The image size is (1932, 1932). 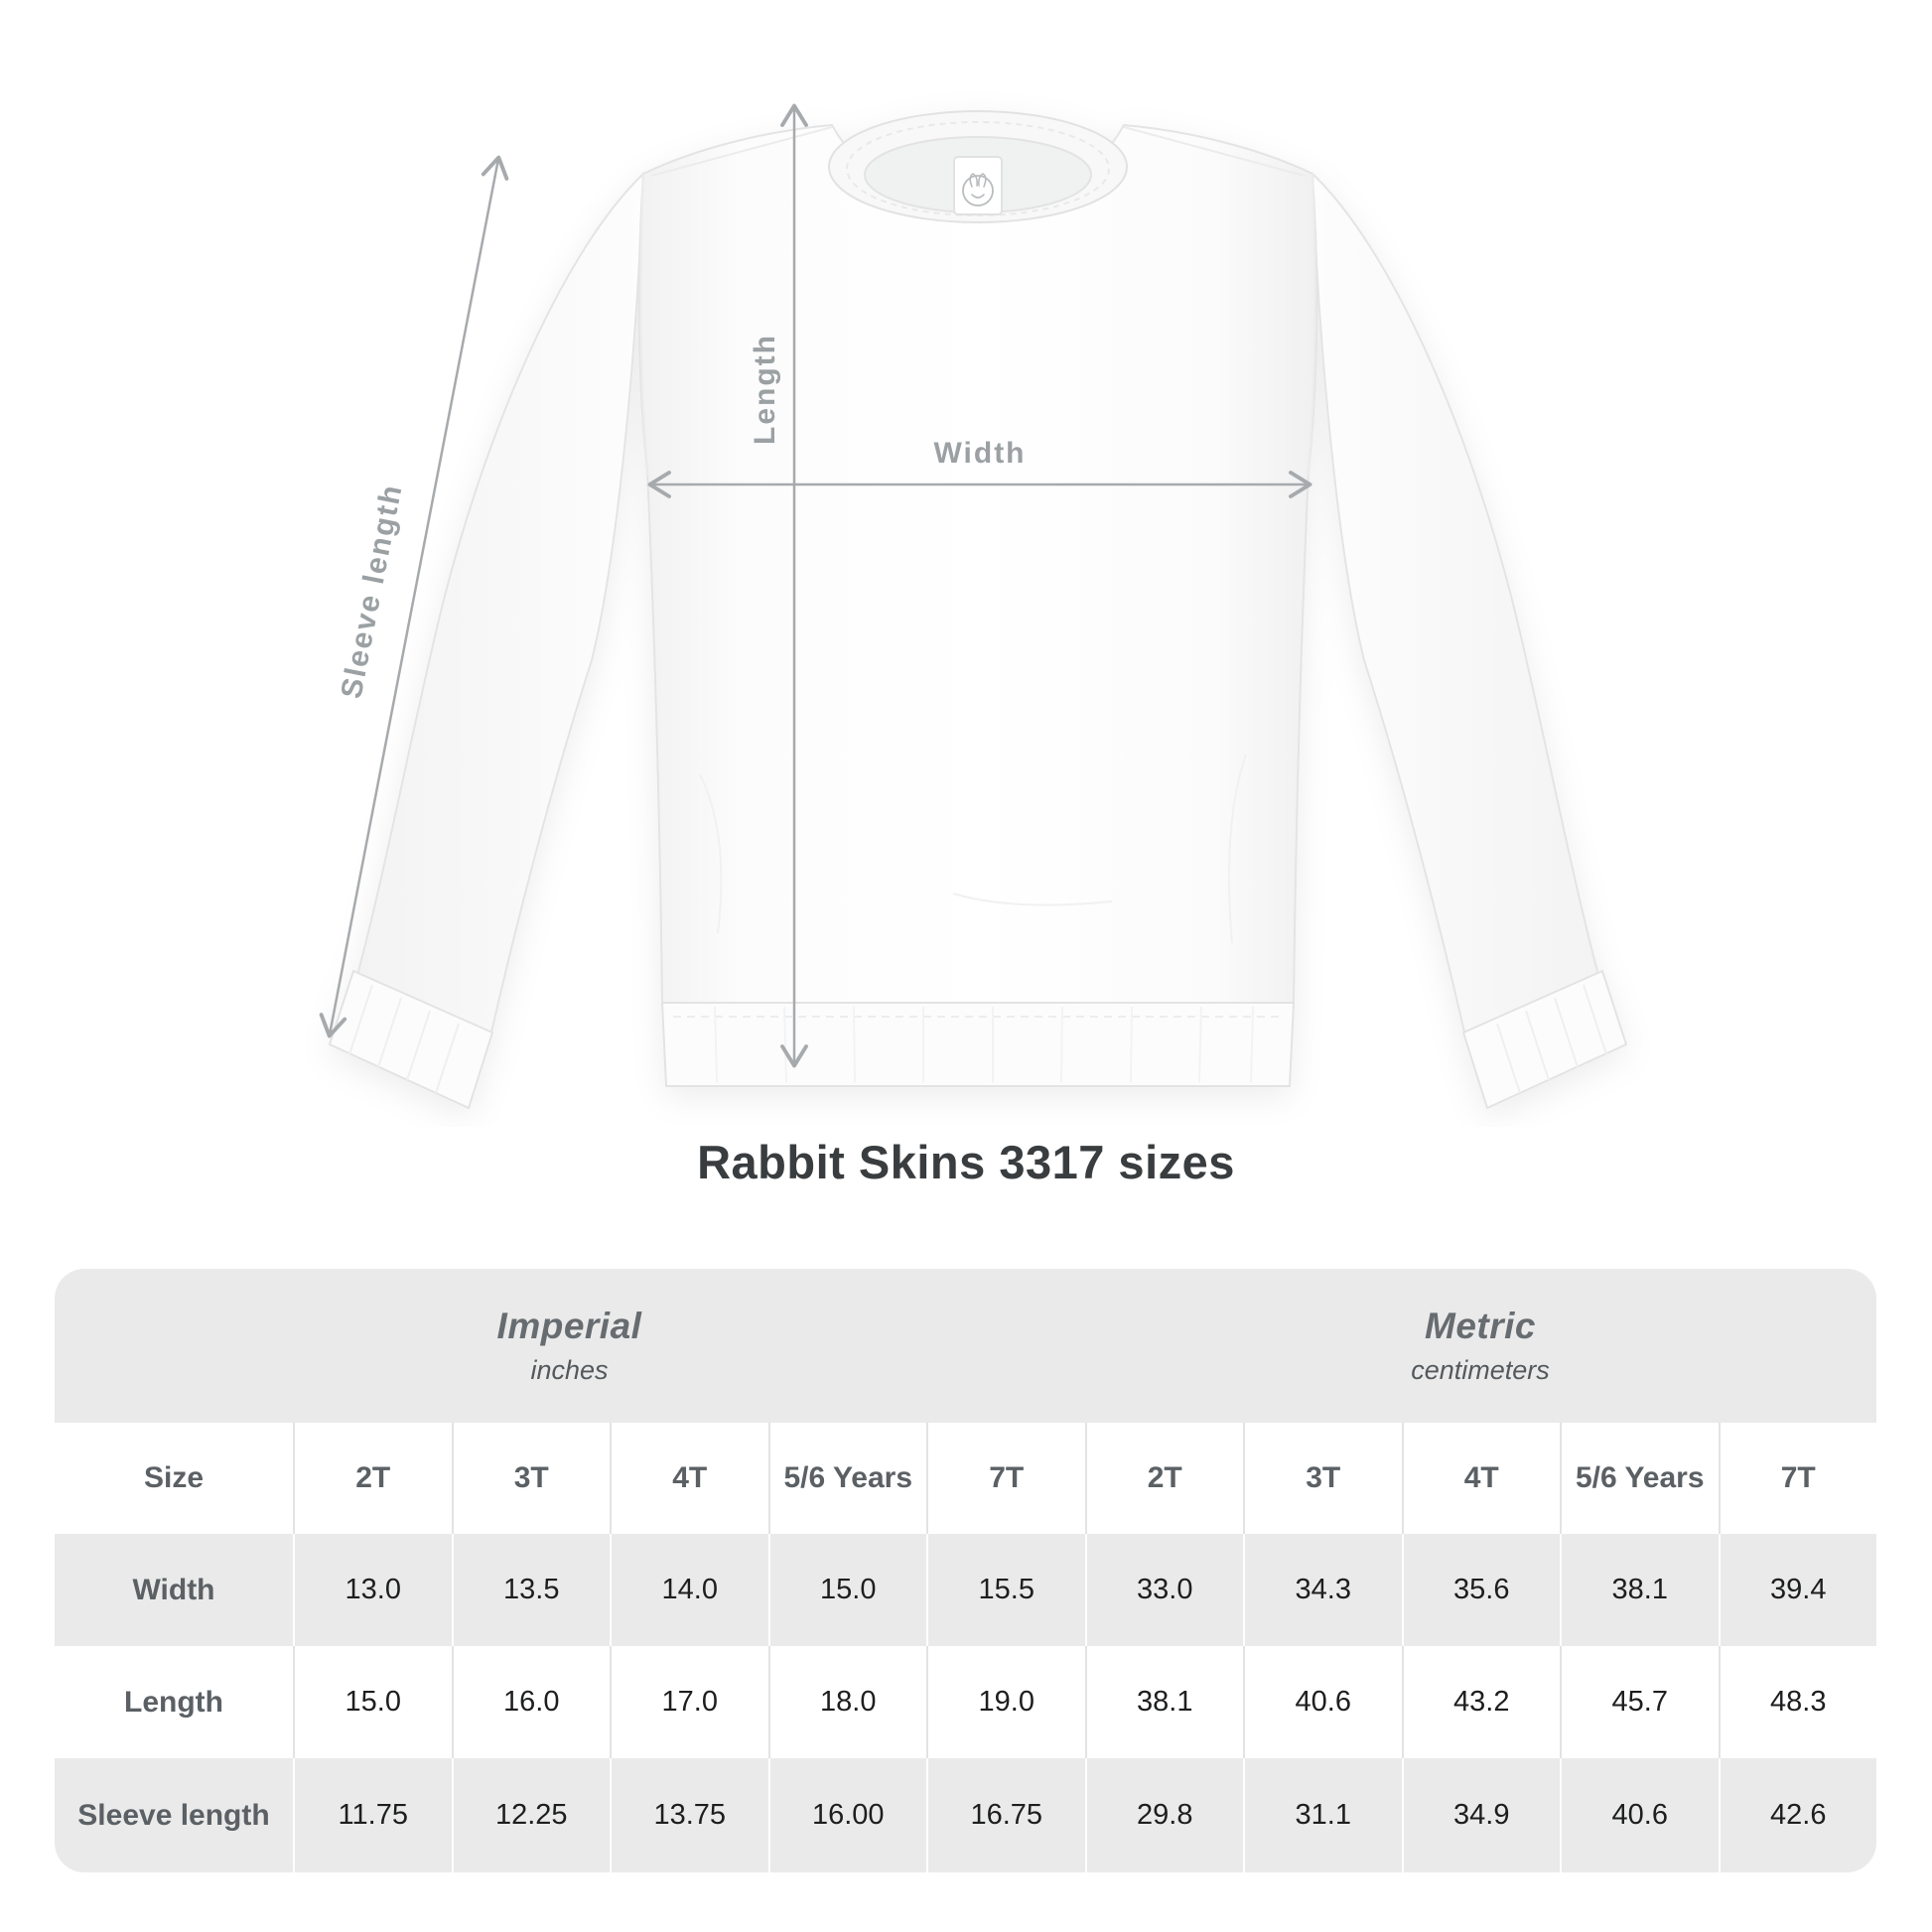 I want to click on unit-imperial-sub: inches, so click(x=569, y=1370).